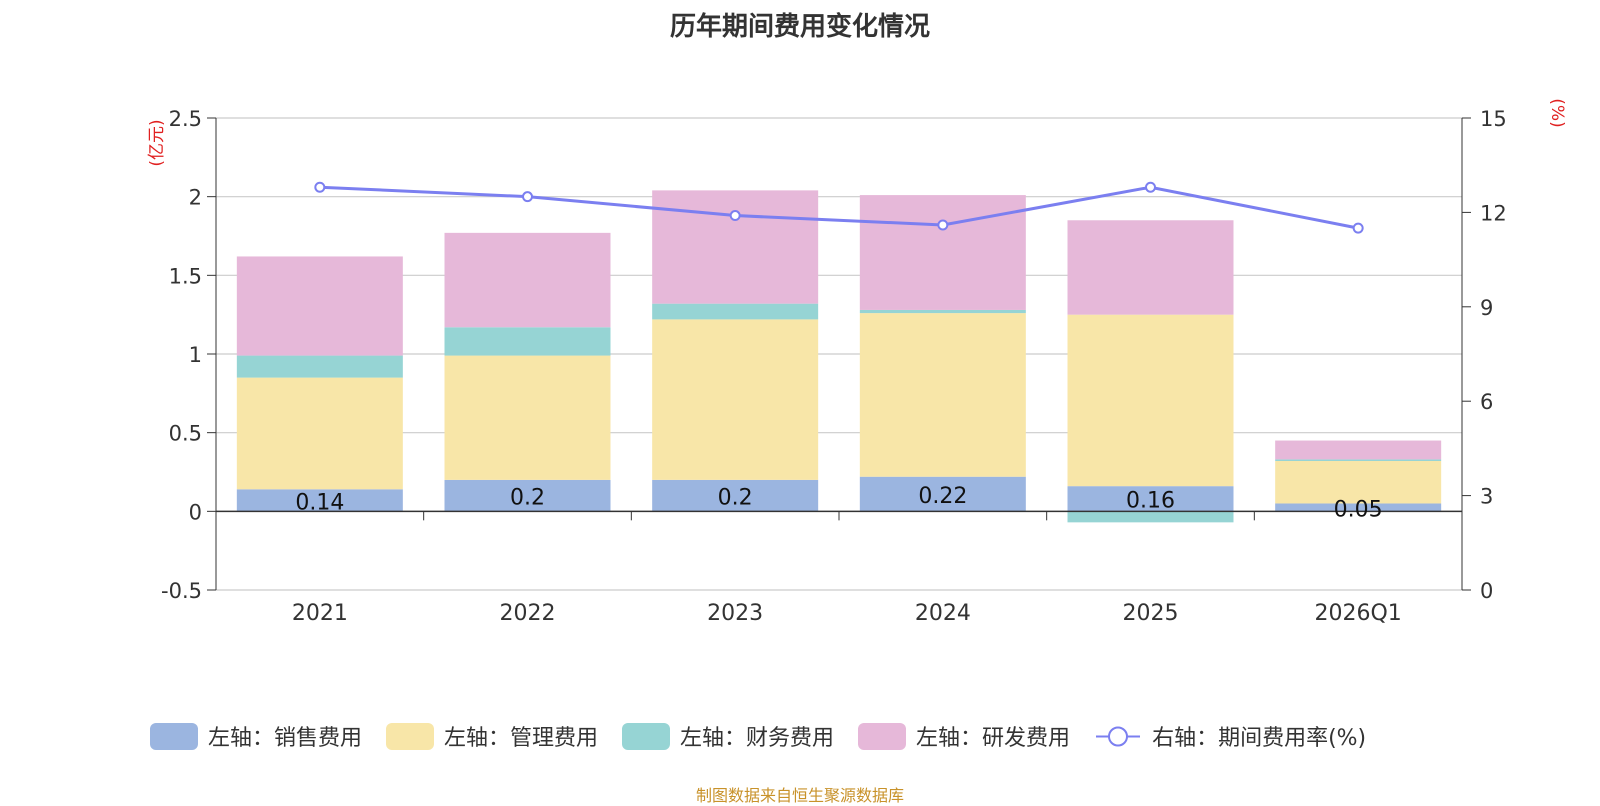 This screenshot has width=1600, height=806. I want to click on left-axis-tick-label: 1.5, so click(185, 276).